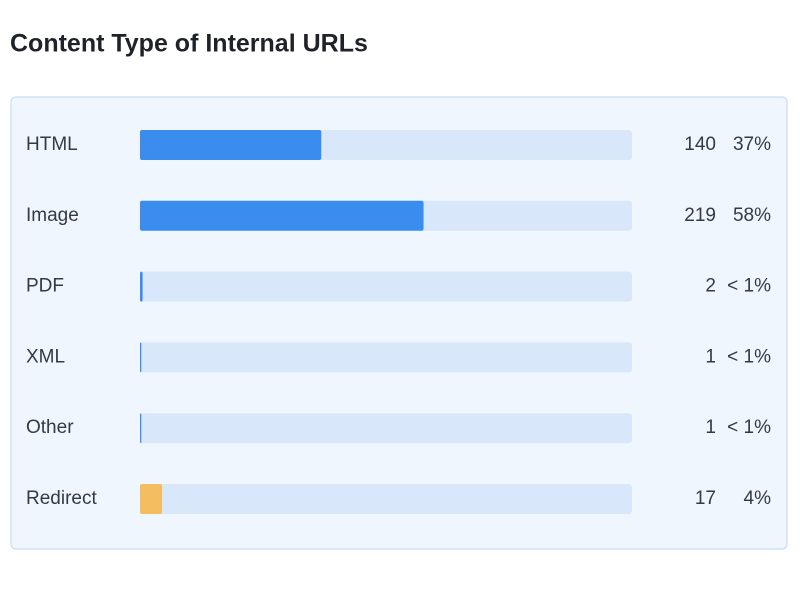  I want to click on count-label: 2, so click(710, 286).